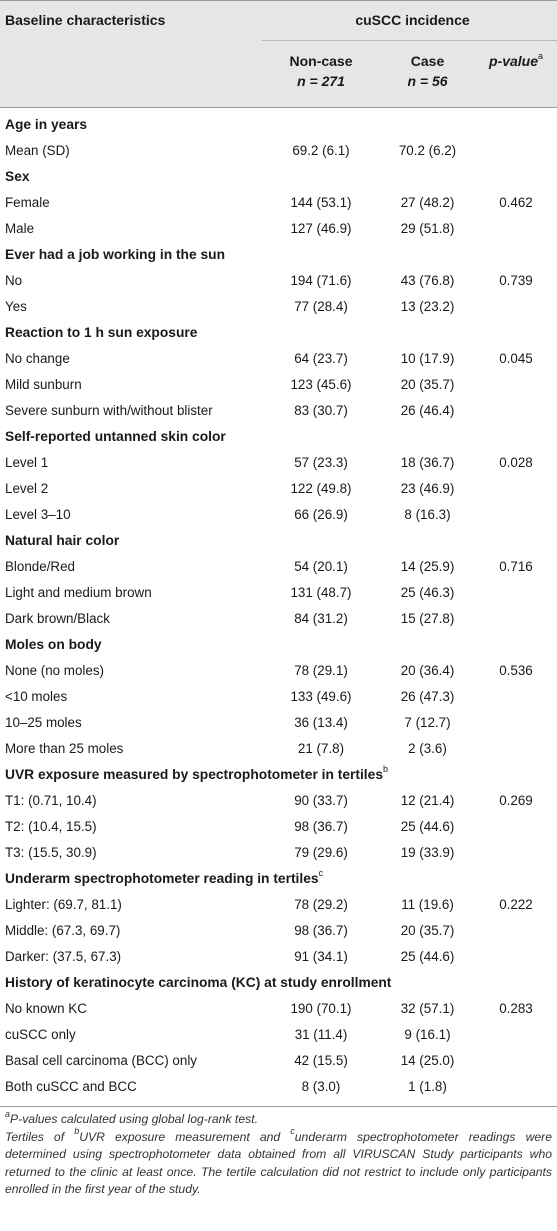  I want to click on case-label: Case, so click(427, 61).